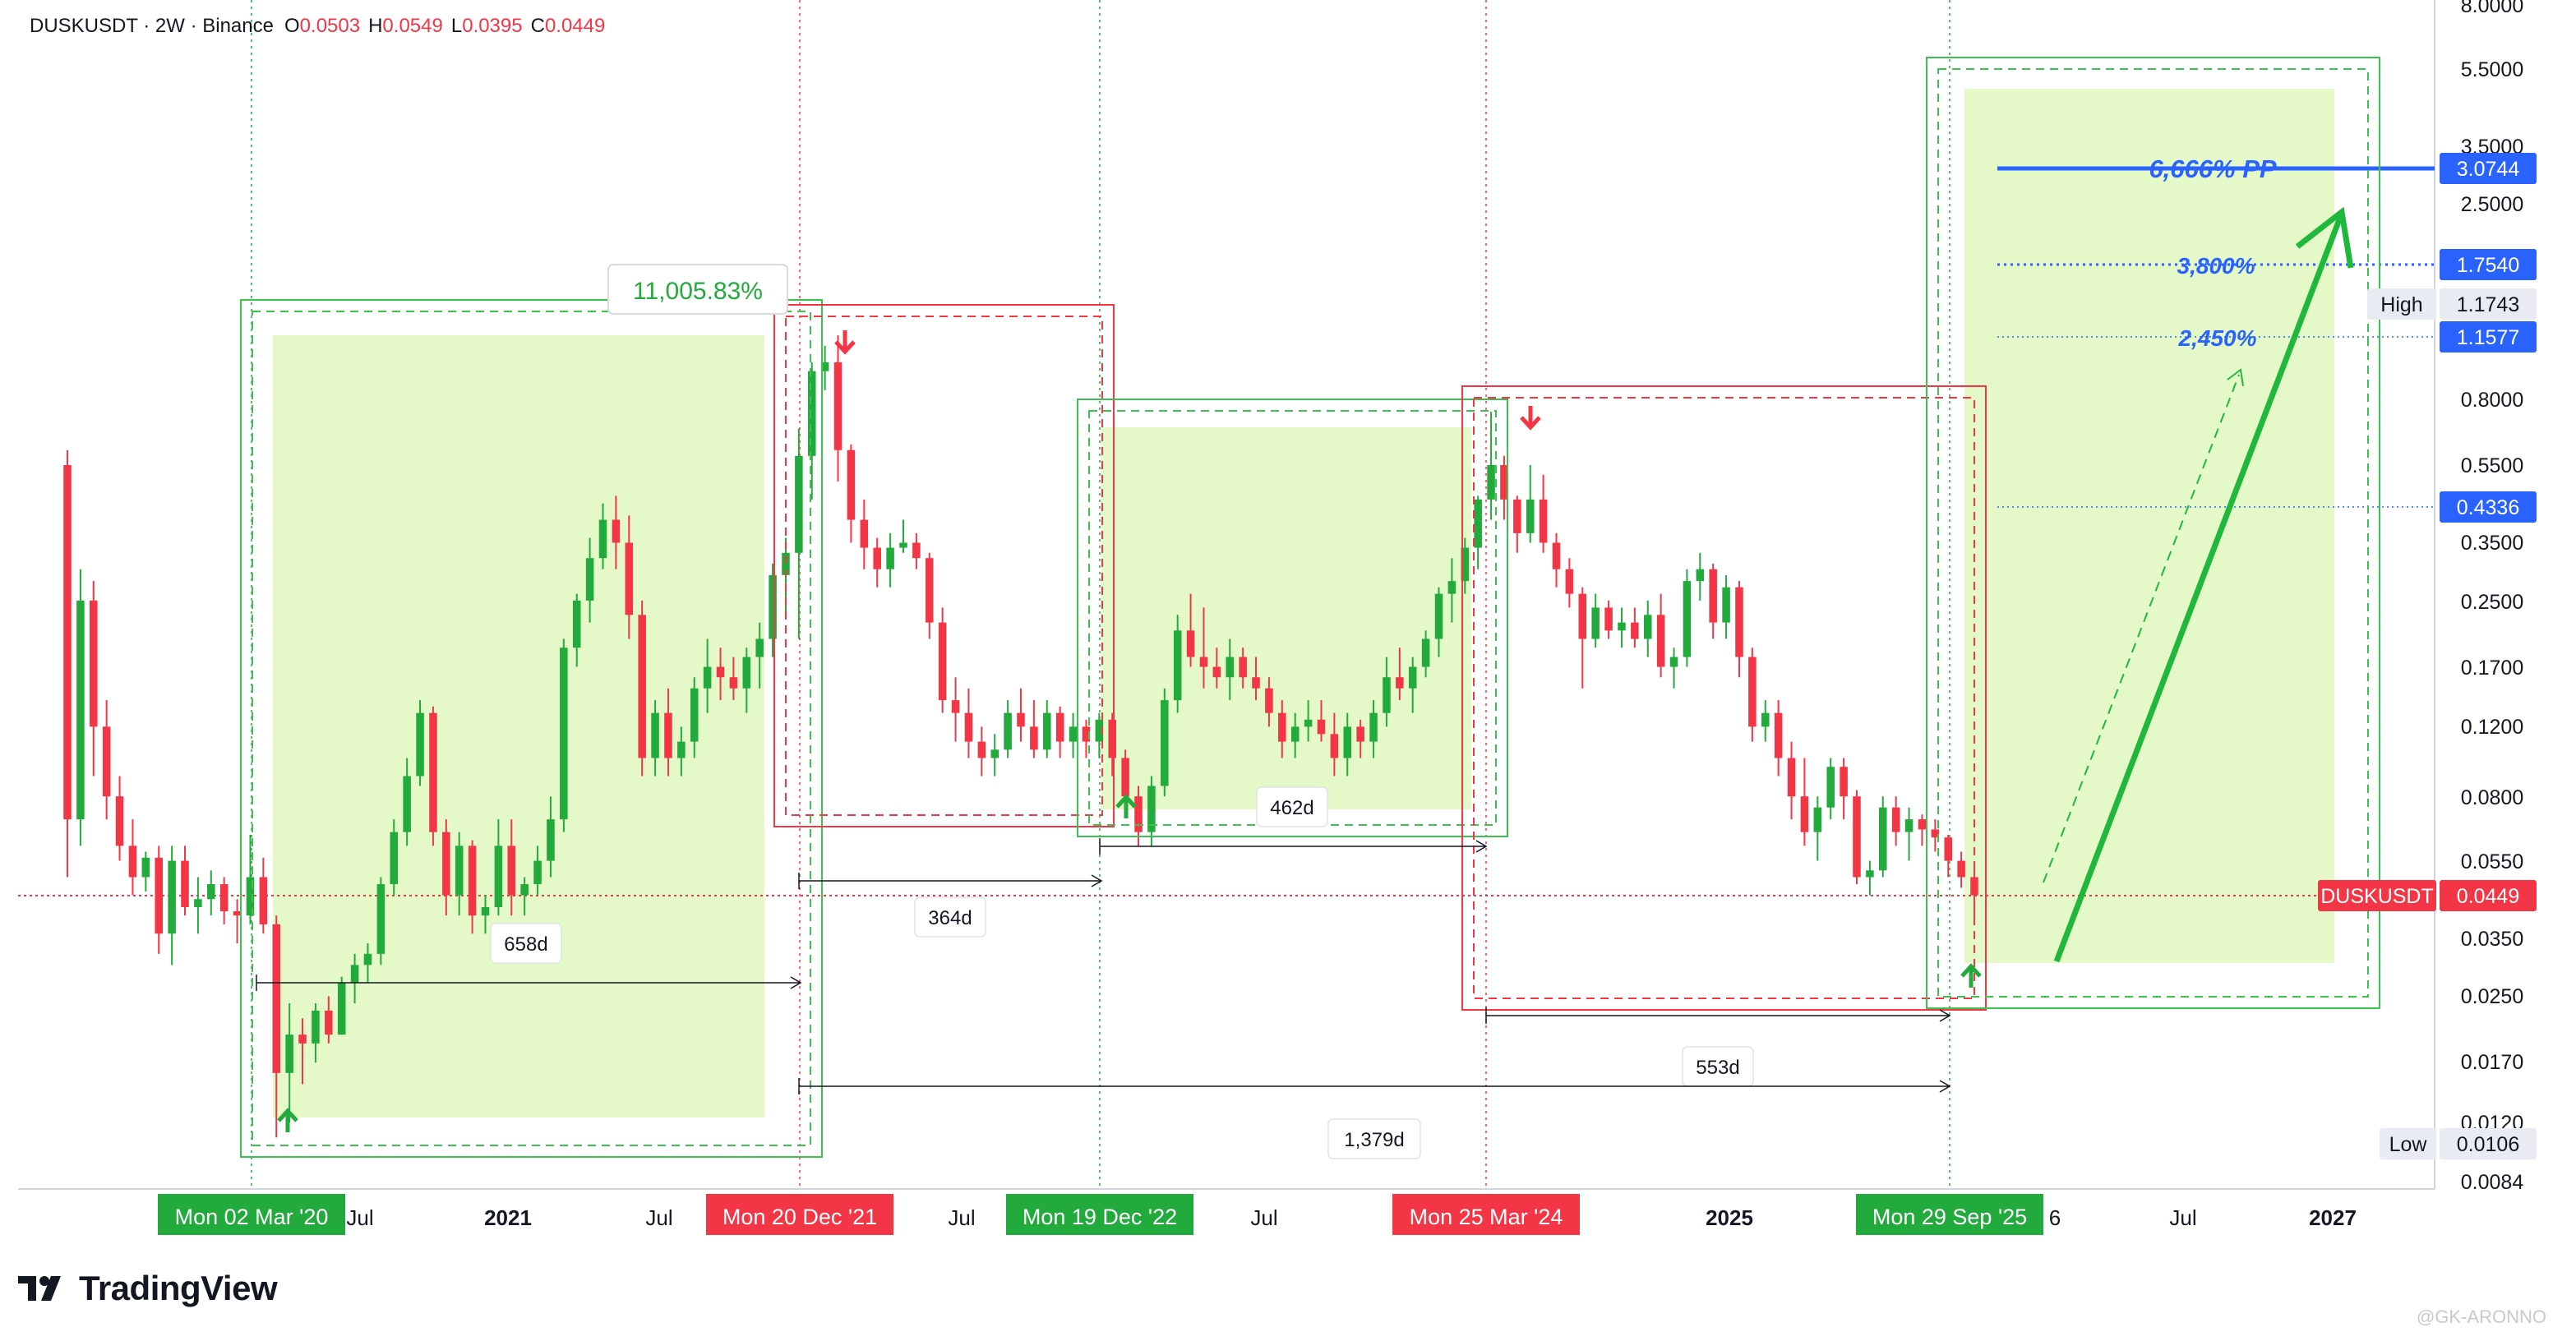 This screenshot has height=1341, width=2576. I want to click on price-tag-value-5: 0.0449, so click(2488, 896).